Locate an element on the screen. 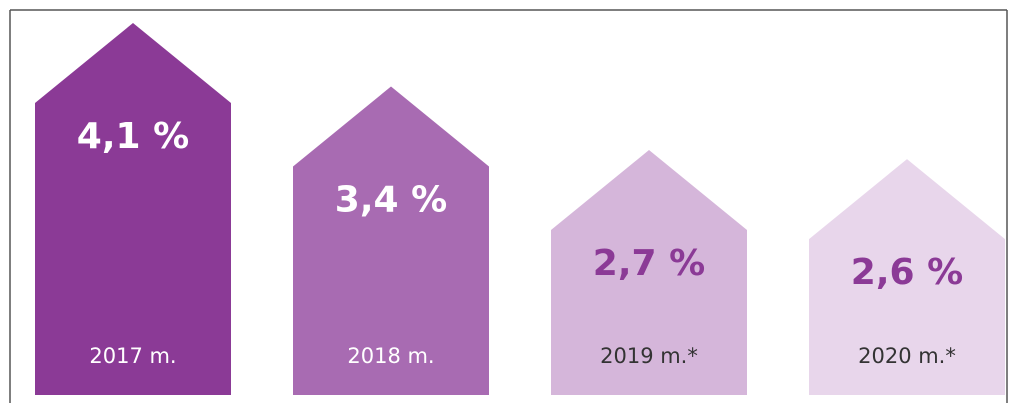 Image resolution: width=1009 pixels, height=403 pixels. category-label: 2019 m.* is located at coordinates (649, 356).